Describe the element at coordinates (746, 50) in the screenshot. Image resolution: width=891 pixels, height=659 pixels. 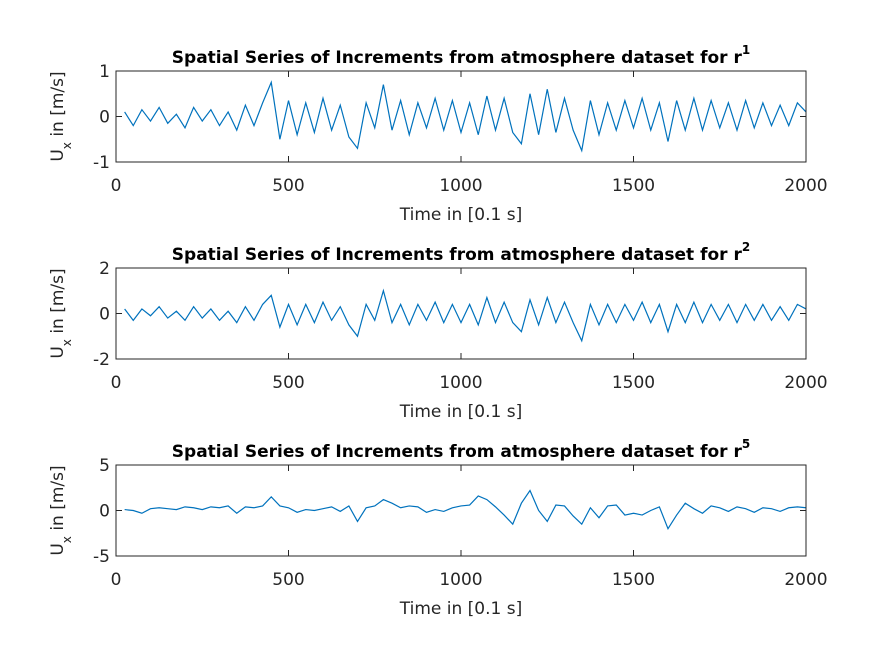
I see `title-exponent: 1` at that location.